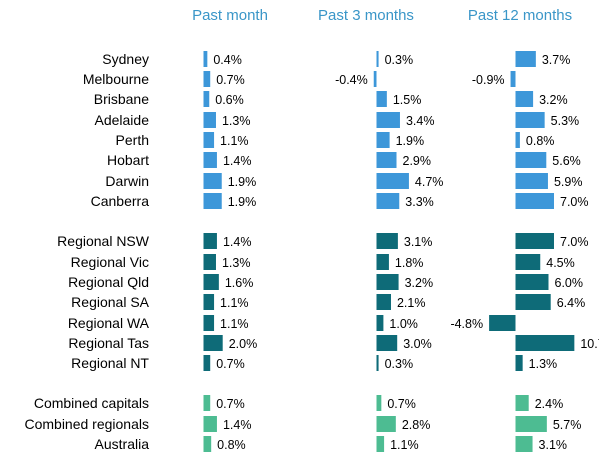 This screenshot has height=476, width=599. What do you see at coordinates (377, 363) in the screenshot?
I see `bar-past-3-months-regional-nt` at bounding box center [377, 363].